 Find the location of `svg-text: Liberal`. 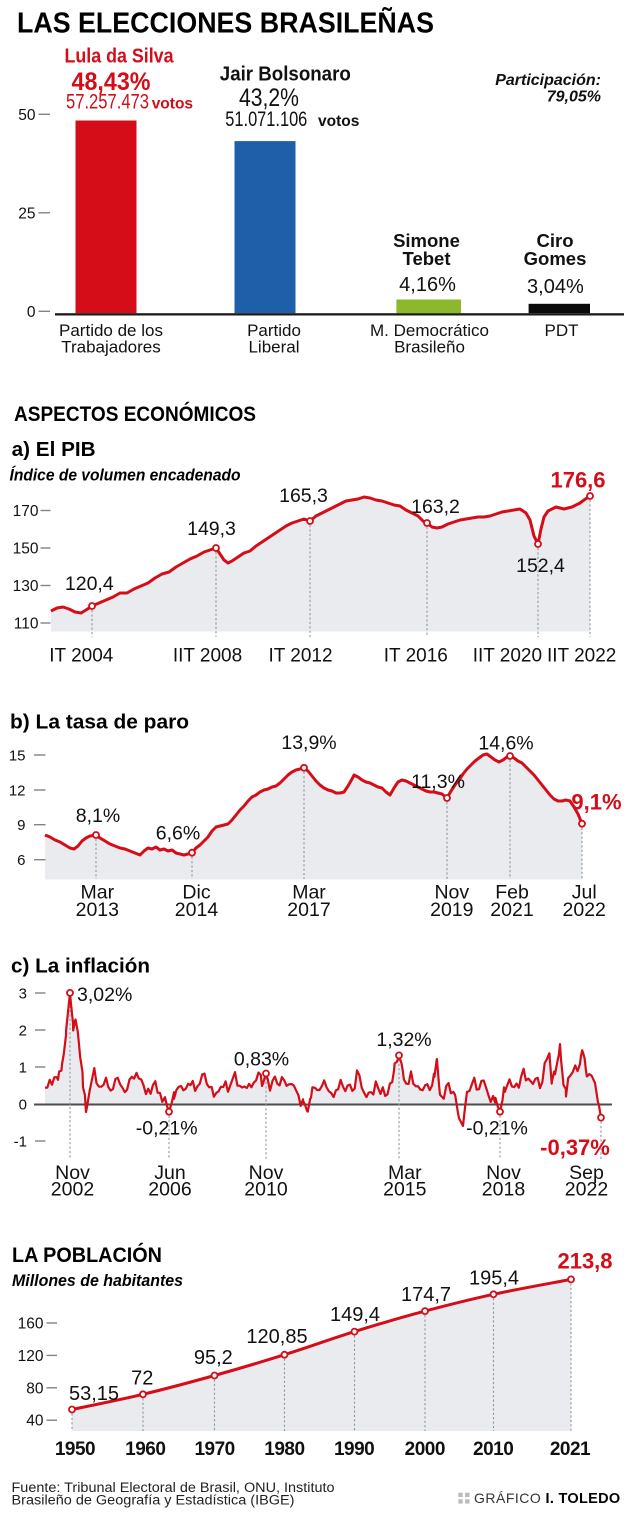

svg-text: Liberal is located at coordinates (273, 347).